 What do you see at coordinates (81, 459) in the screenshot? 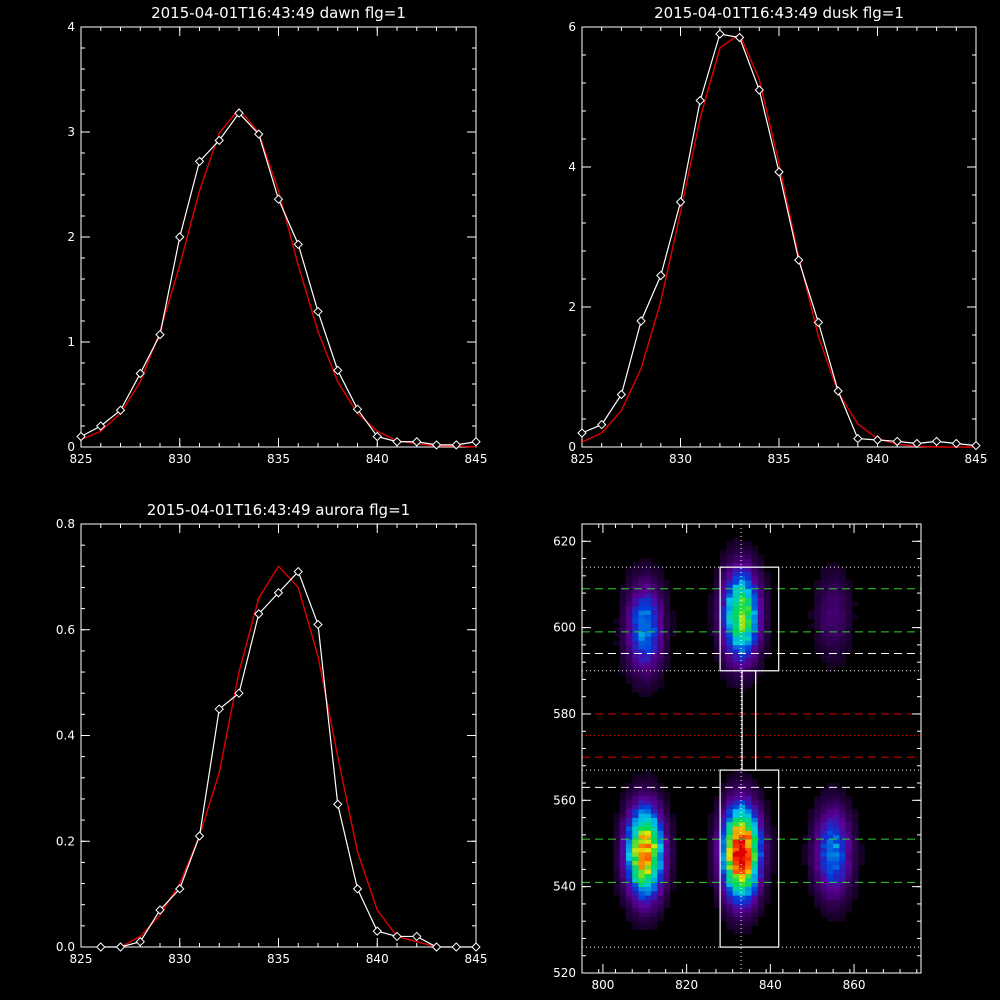
I see `dawn-x-tick-label: 825` at bounding box center [81, 459].